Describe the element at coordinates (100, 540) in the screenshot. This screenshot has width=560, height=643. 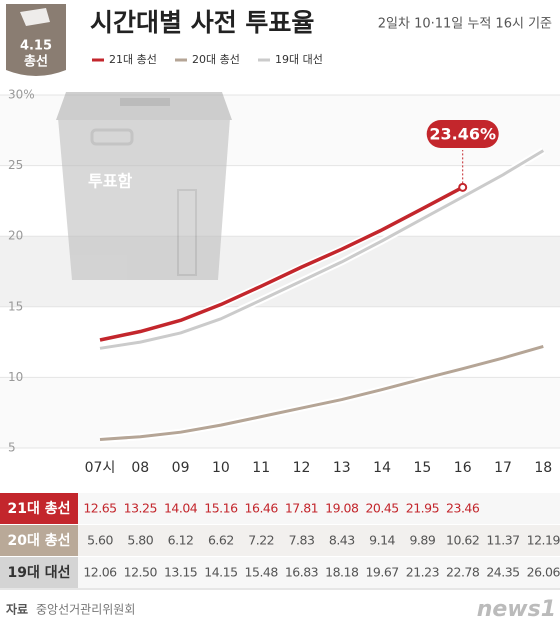
I see `table-value: 5.60` at that location.